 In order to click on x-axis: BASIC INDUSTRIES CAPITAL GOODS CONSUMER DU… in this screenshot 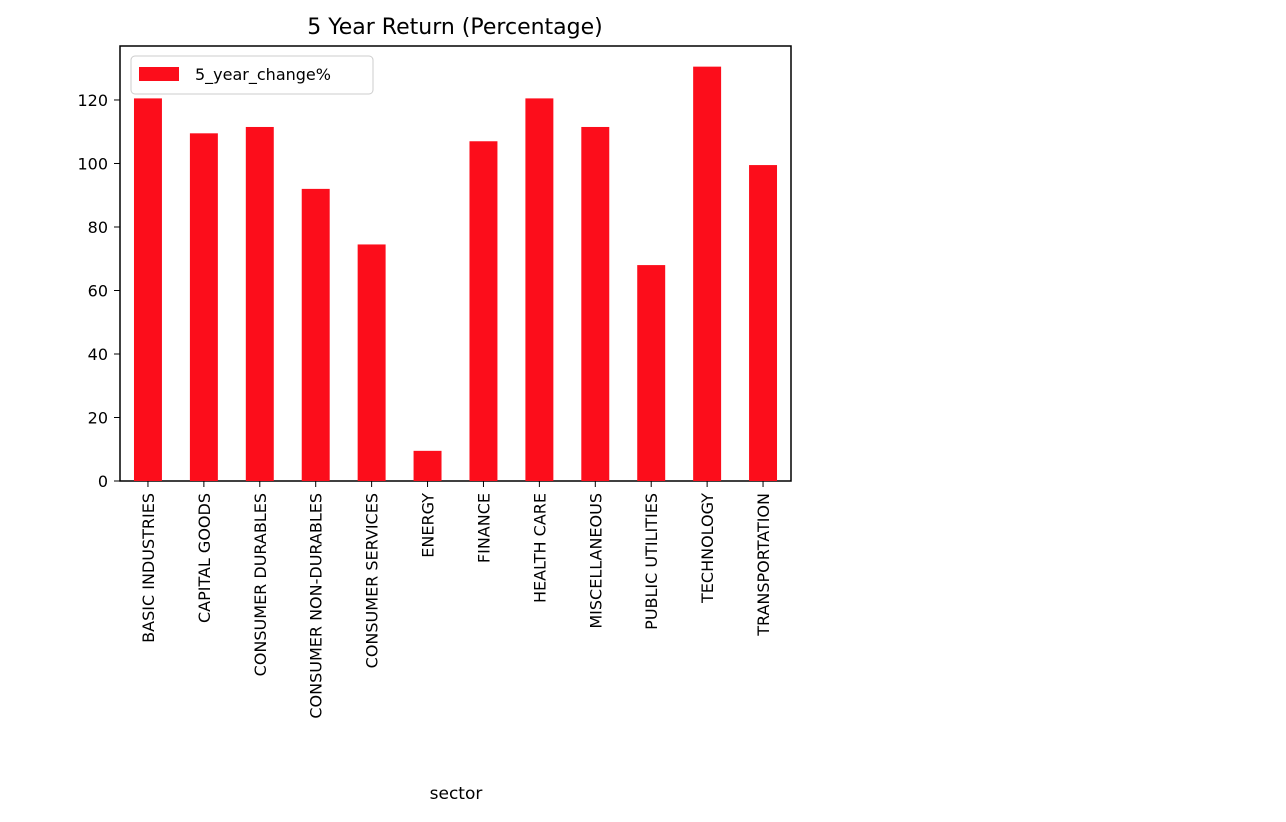, I will do `click(456, 600)`.